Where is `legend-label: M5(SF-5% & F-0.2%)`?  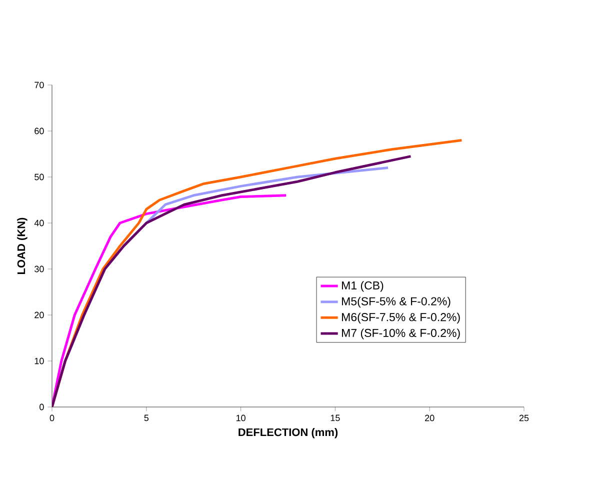 legend-label: M5(SF-5% & F-0.2%) is located at coordinates (396, 302).